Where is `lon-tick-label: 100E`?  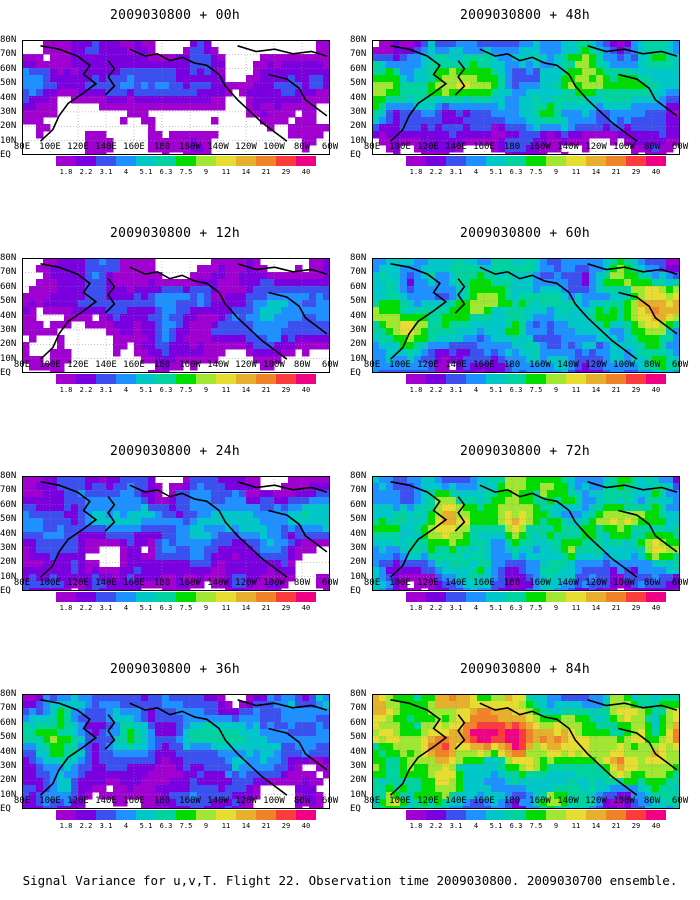
lon-tick-label: 100E is located at coordinates (400, 147).